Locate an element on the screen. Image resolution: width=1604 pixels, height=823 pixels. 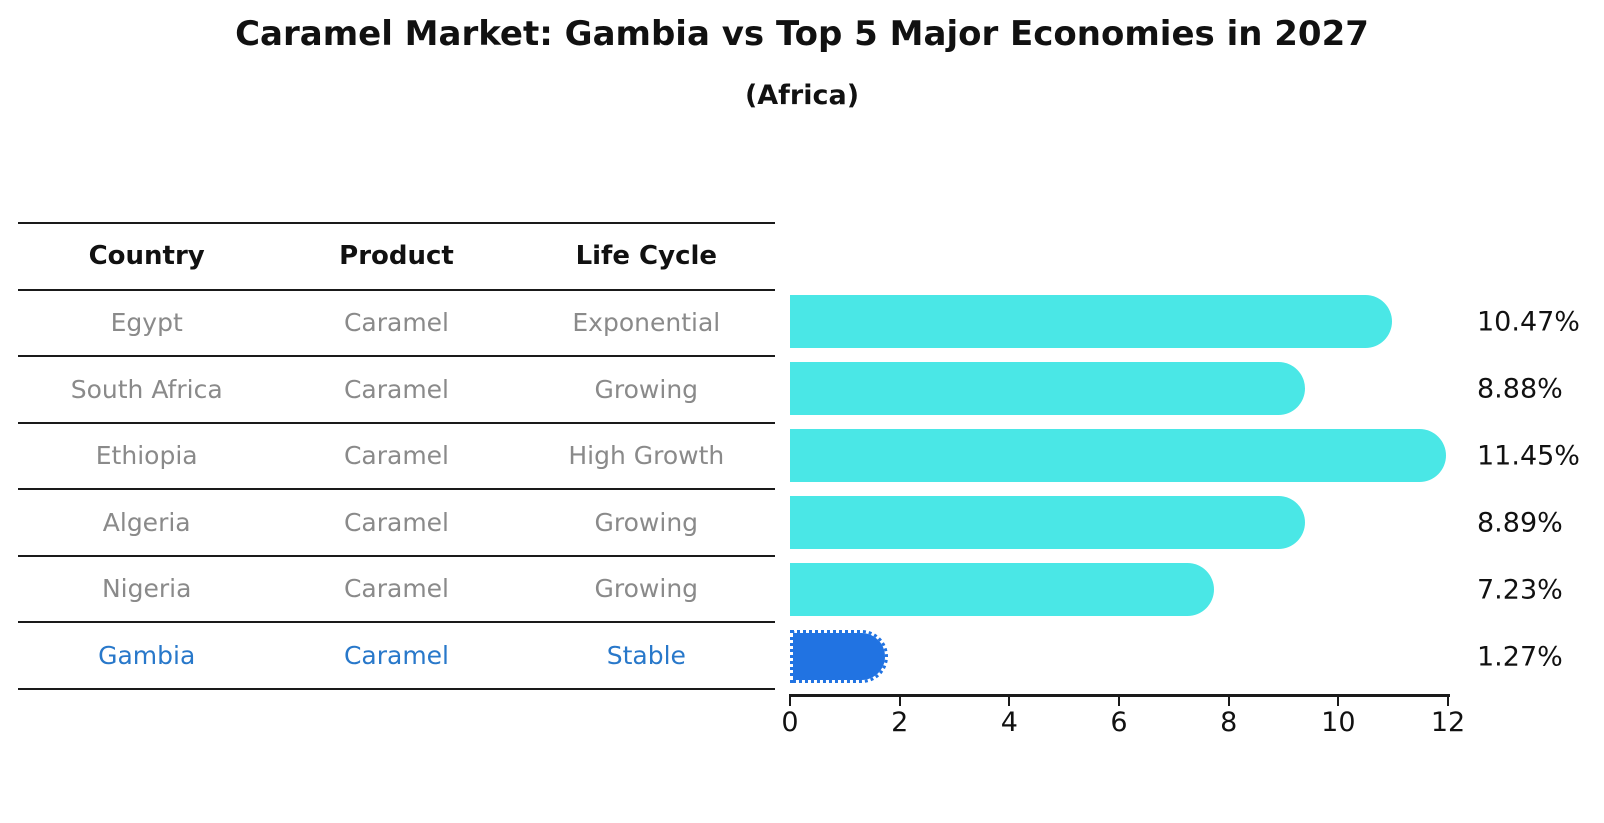
table-header-country: Country is located at coordinates (146, 256).